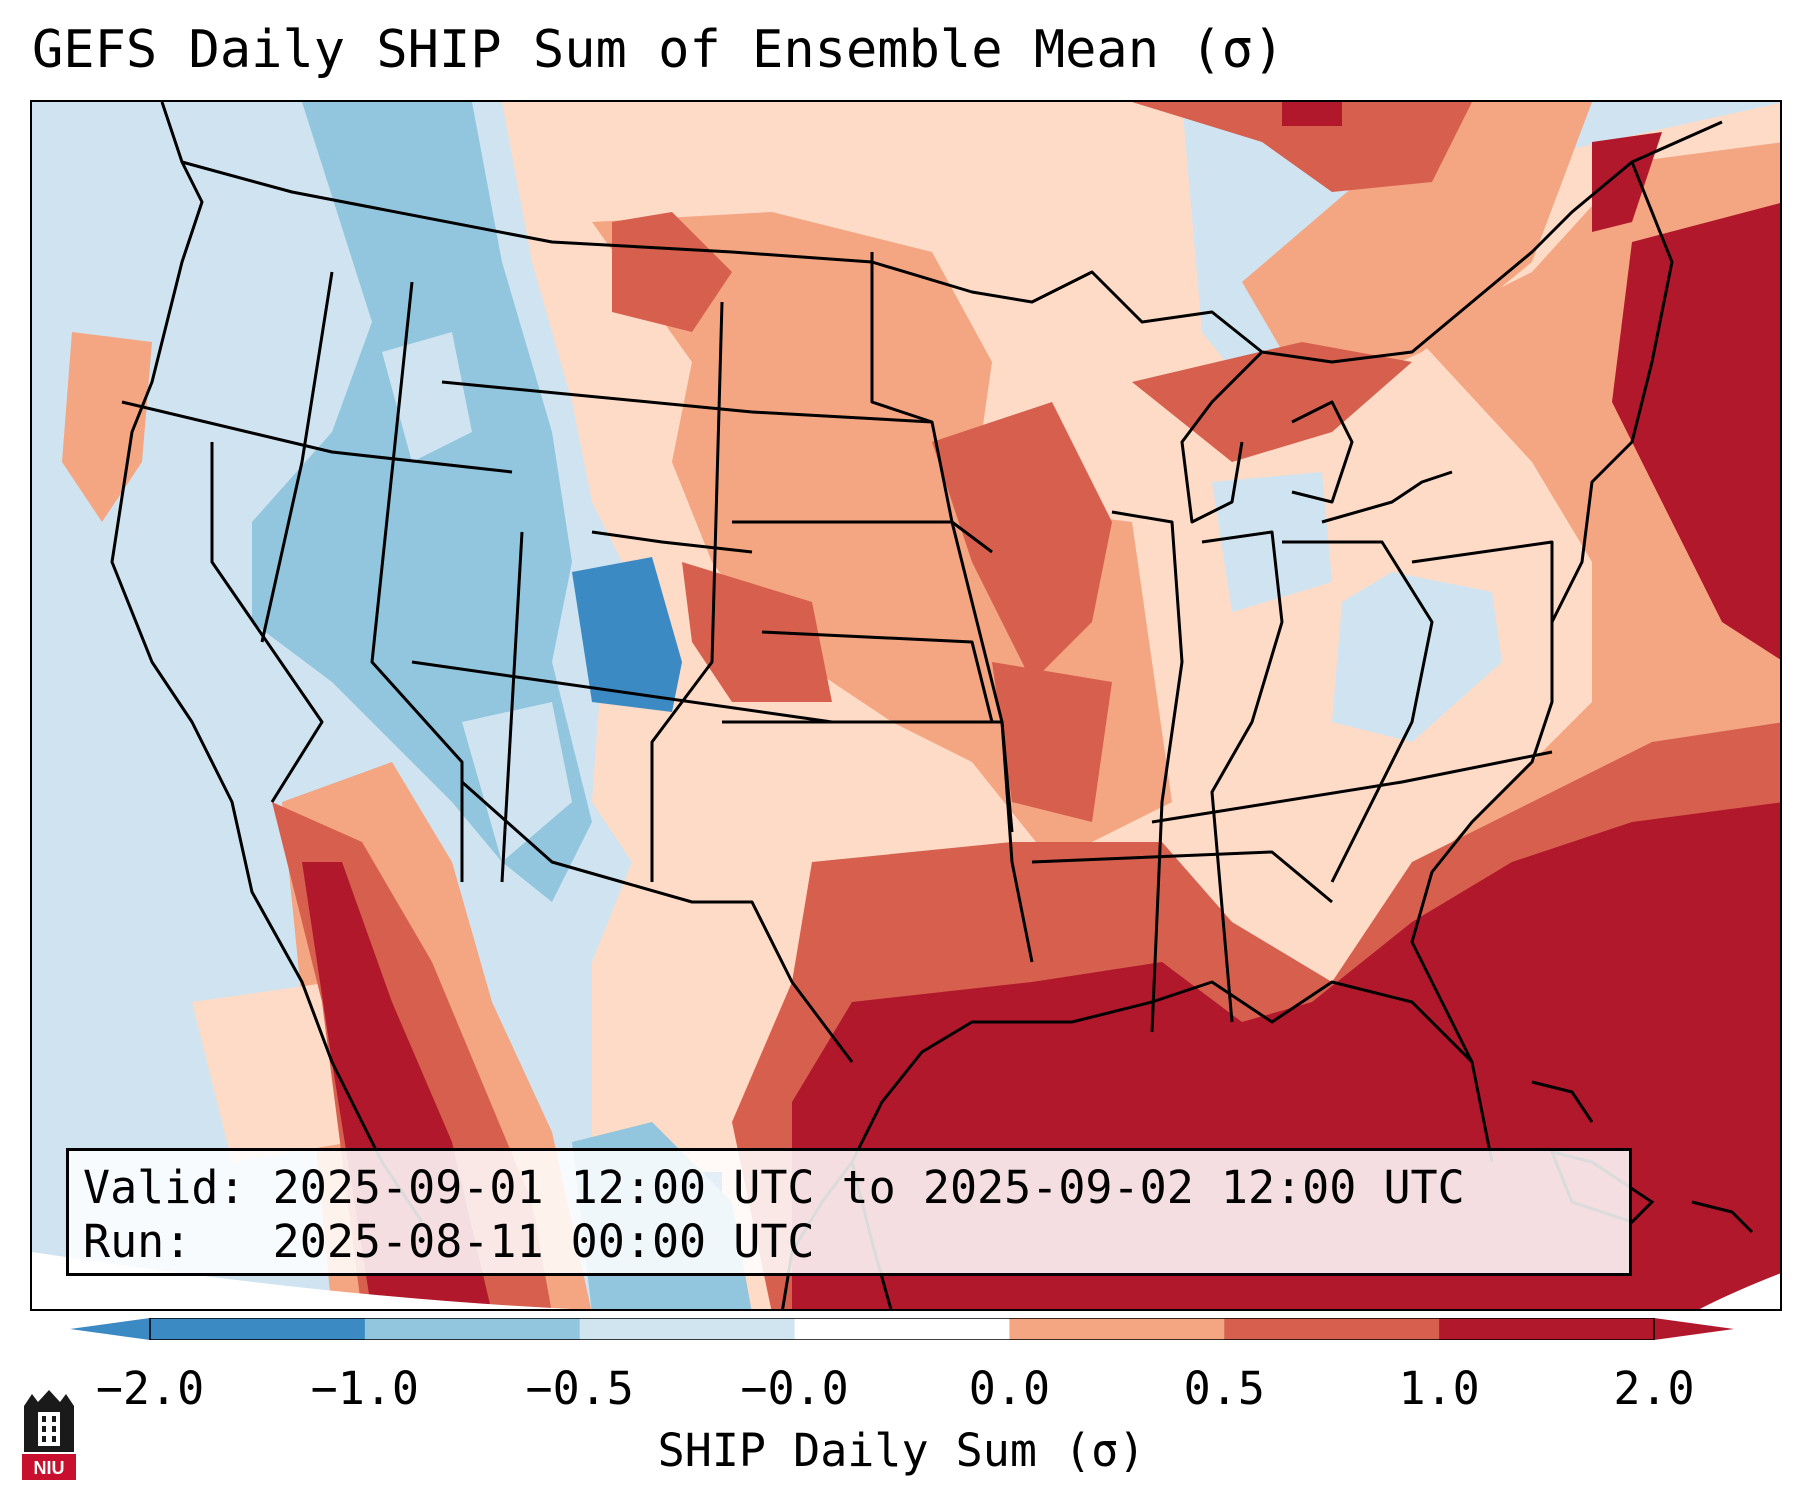 Image resolution: width=1803 pixels, height=1506 pixels. What do you see at coordinates (1417, 657) in the screenshot?
I see `ohio-valley-negative` at bounding box center [1417, 657].